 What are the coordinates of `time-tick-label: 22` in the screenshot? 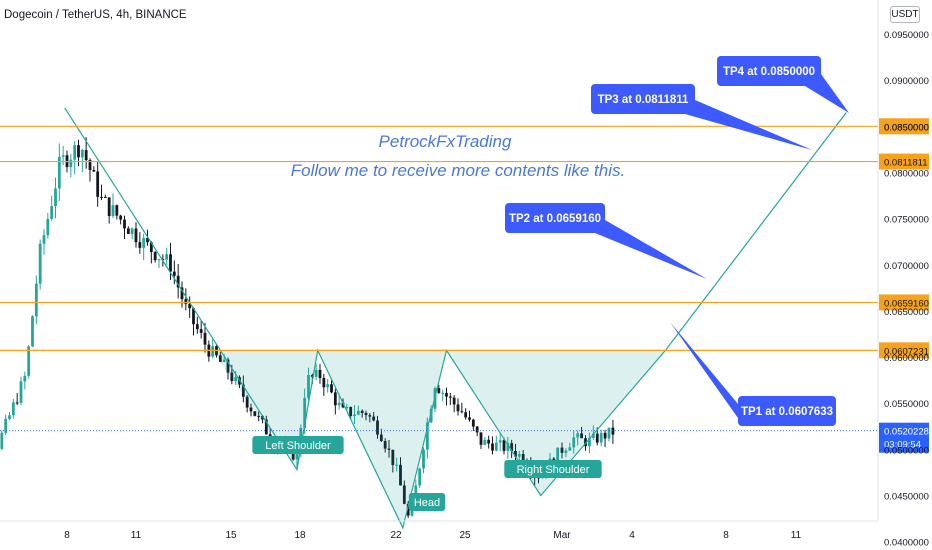 It's located at (396, 535).